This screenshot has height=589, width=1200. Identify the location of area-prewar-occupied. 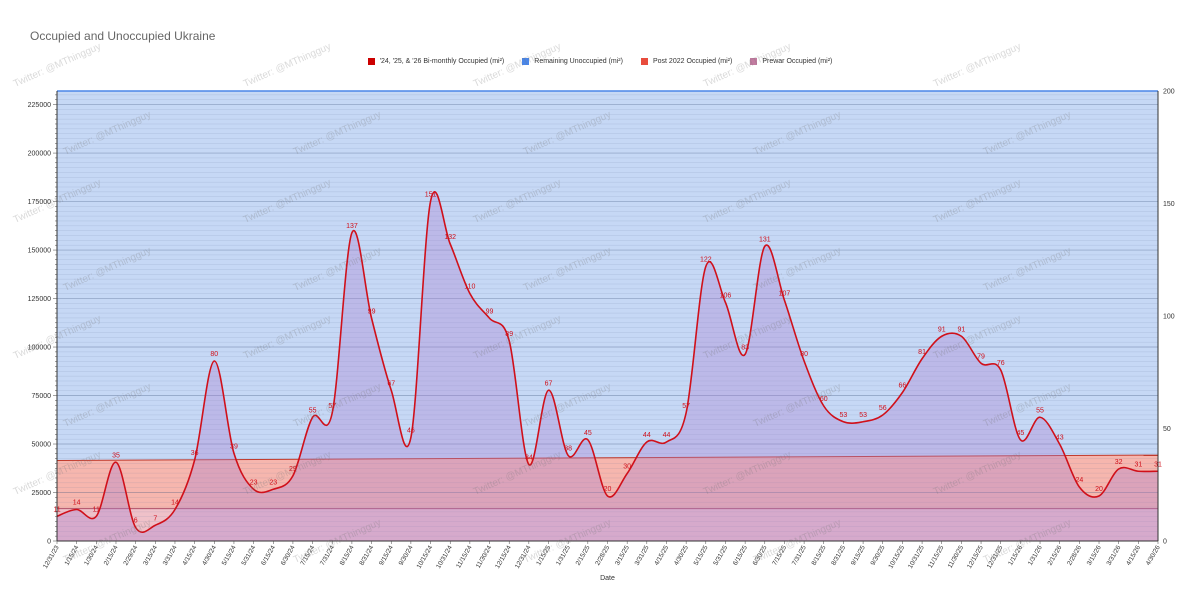
(607, 524).